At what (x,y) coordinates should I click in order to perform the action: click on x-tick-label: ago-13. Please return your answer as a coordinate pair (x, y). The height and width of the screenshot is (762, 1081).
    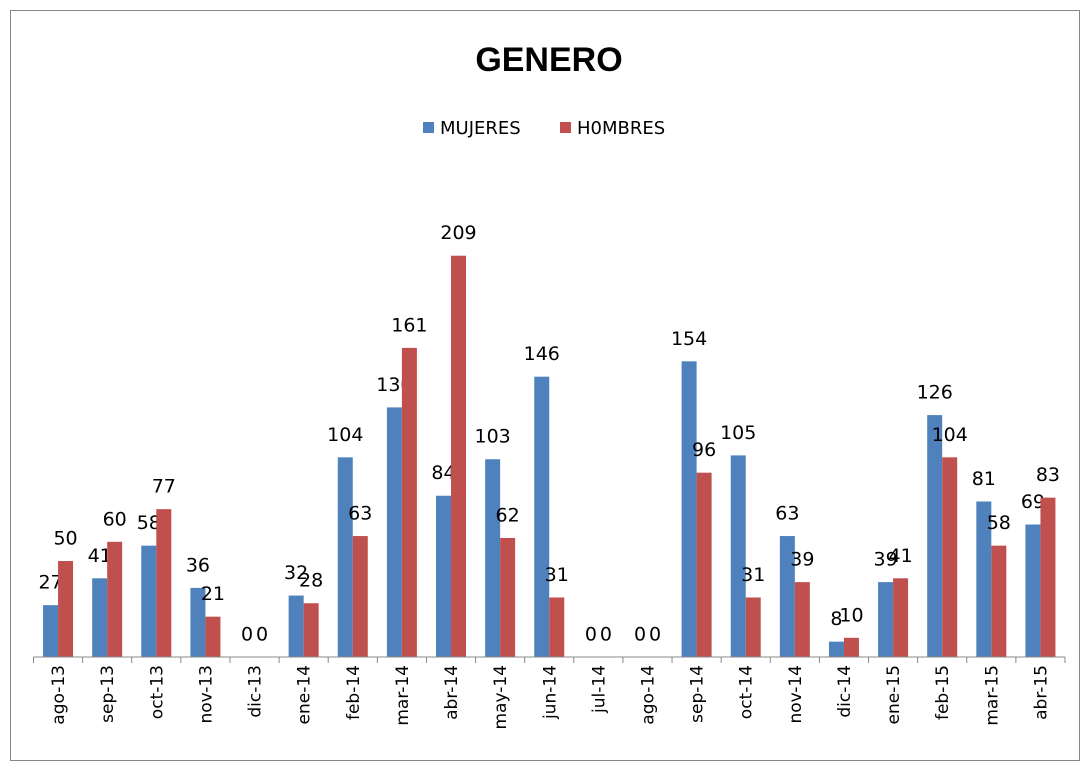
    Looking at the image, I should click on (59, 695).